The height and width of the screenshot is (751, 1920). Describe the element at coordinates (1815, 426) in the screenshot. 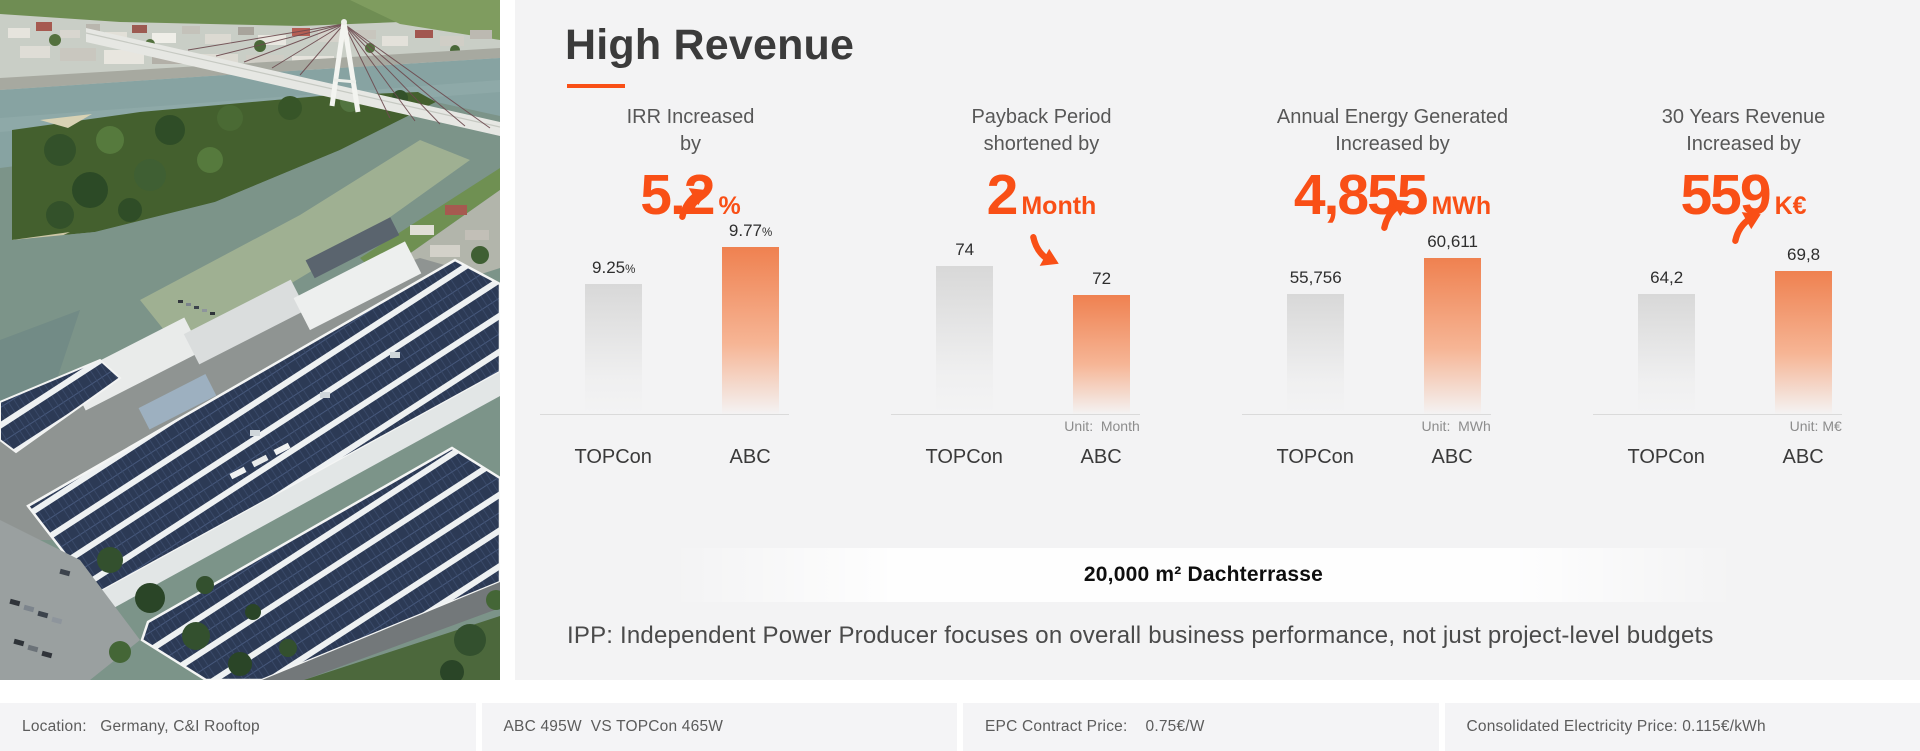

I see `unit-label: Unit: M€` at that location.